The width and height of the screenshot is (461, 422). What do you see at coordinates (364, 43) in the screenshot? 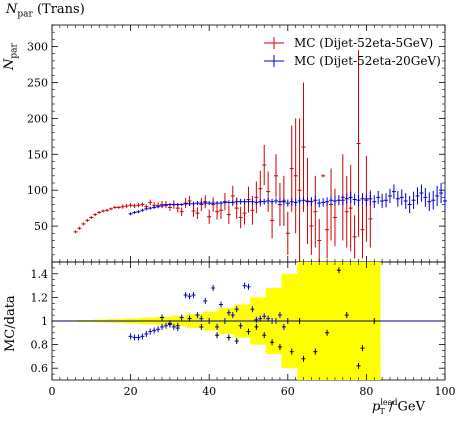
I see `legend-label: MC (Dijet-52eta-5GeV)` at bounding box center [364, 43].